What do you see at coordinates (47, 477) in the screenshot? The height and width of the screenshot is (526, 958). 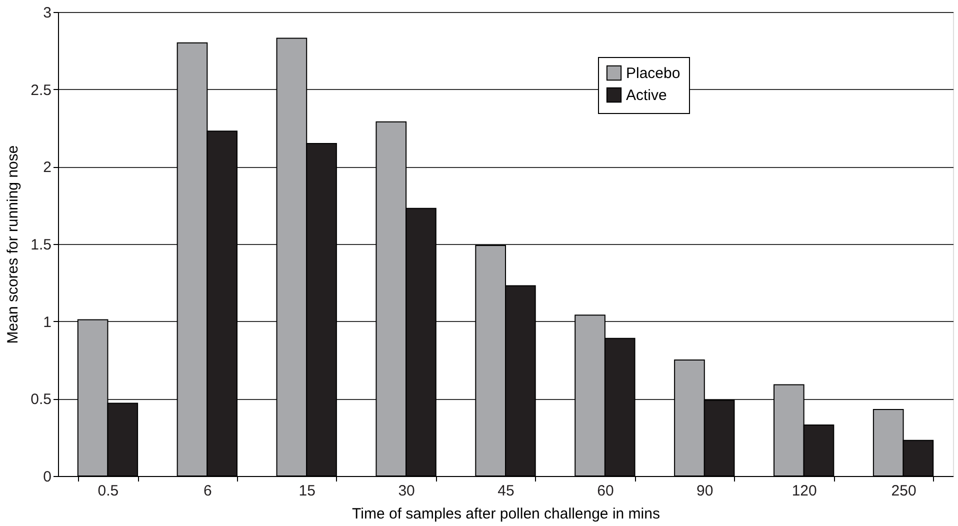 I see `y-tick-label: 0` at bounding box center [47, 477].